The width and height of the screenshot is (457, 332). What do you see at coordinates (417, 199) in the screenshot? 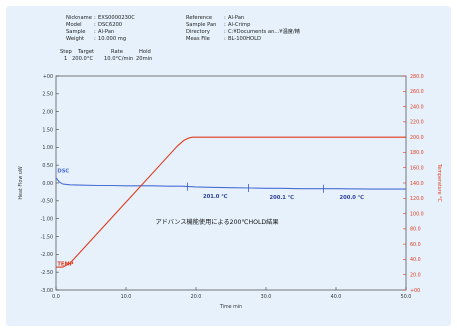
I see `y-right-tick-label: 120.0` at bounding box center [417, 199].